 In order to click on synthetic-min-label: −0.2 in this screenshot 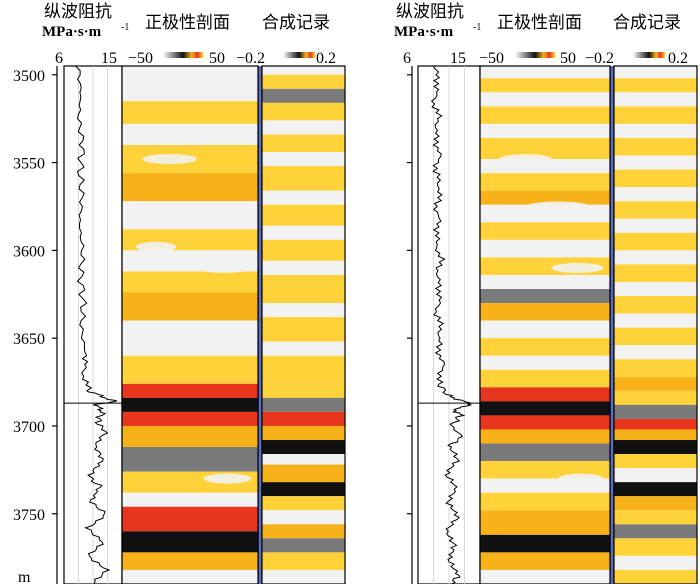, I will do `click(250, 58)`.